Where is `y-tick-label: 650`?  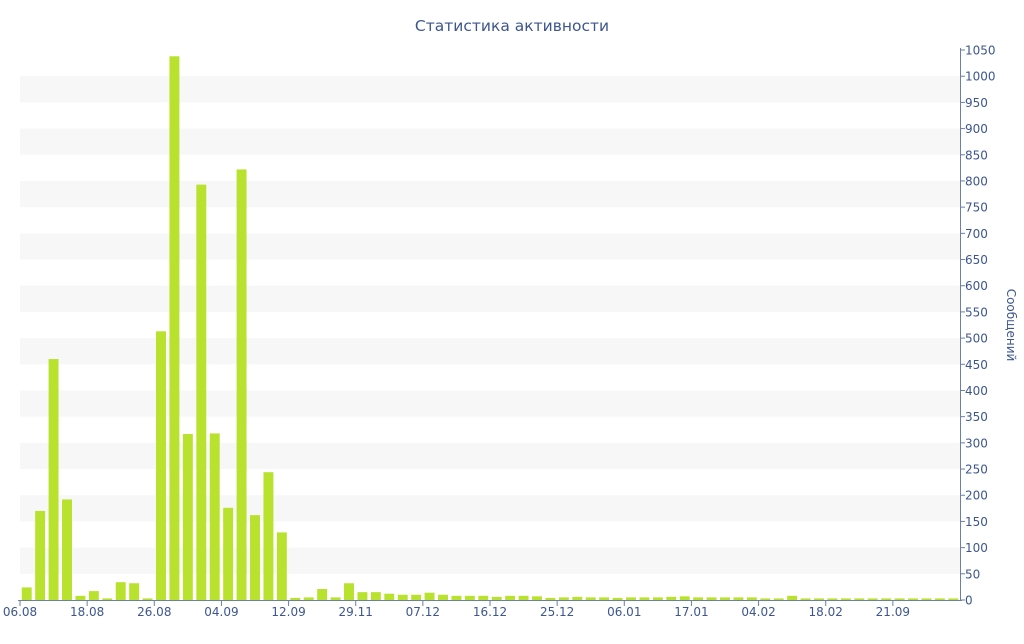
y-tick-label: 650 is located at coordinates (976, 260).